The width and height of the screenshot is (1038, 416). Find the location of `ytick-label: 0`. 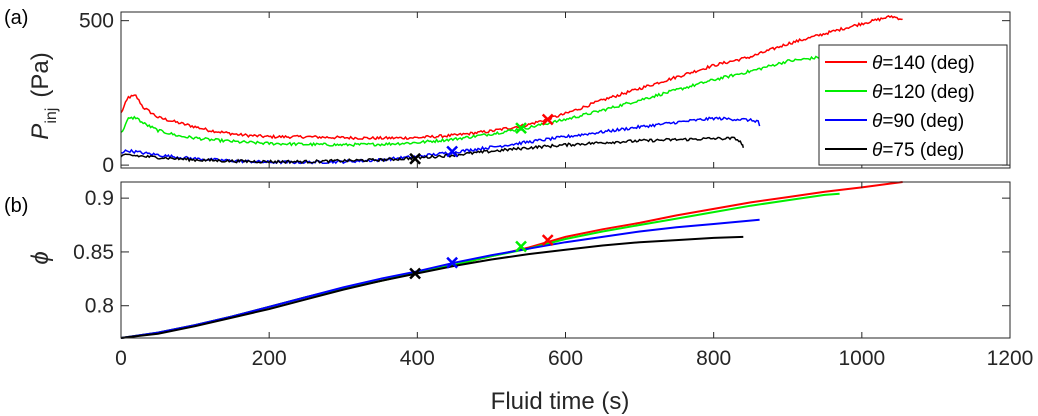

ytick-label: 0 is located at coordinates (108, 165).